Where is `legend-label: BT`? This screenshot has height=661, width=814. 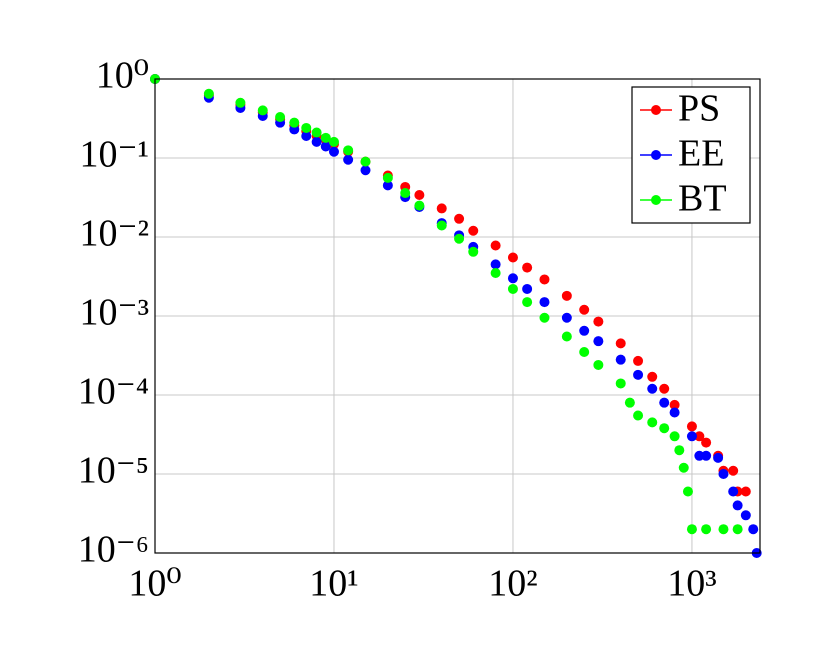
legend-label: BT is located at coordinates (702, 199).